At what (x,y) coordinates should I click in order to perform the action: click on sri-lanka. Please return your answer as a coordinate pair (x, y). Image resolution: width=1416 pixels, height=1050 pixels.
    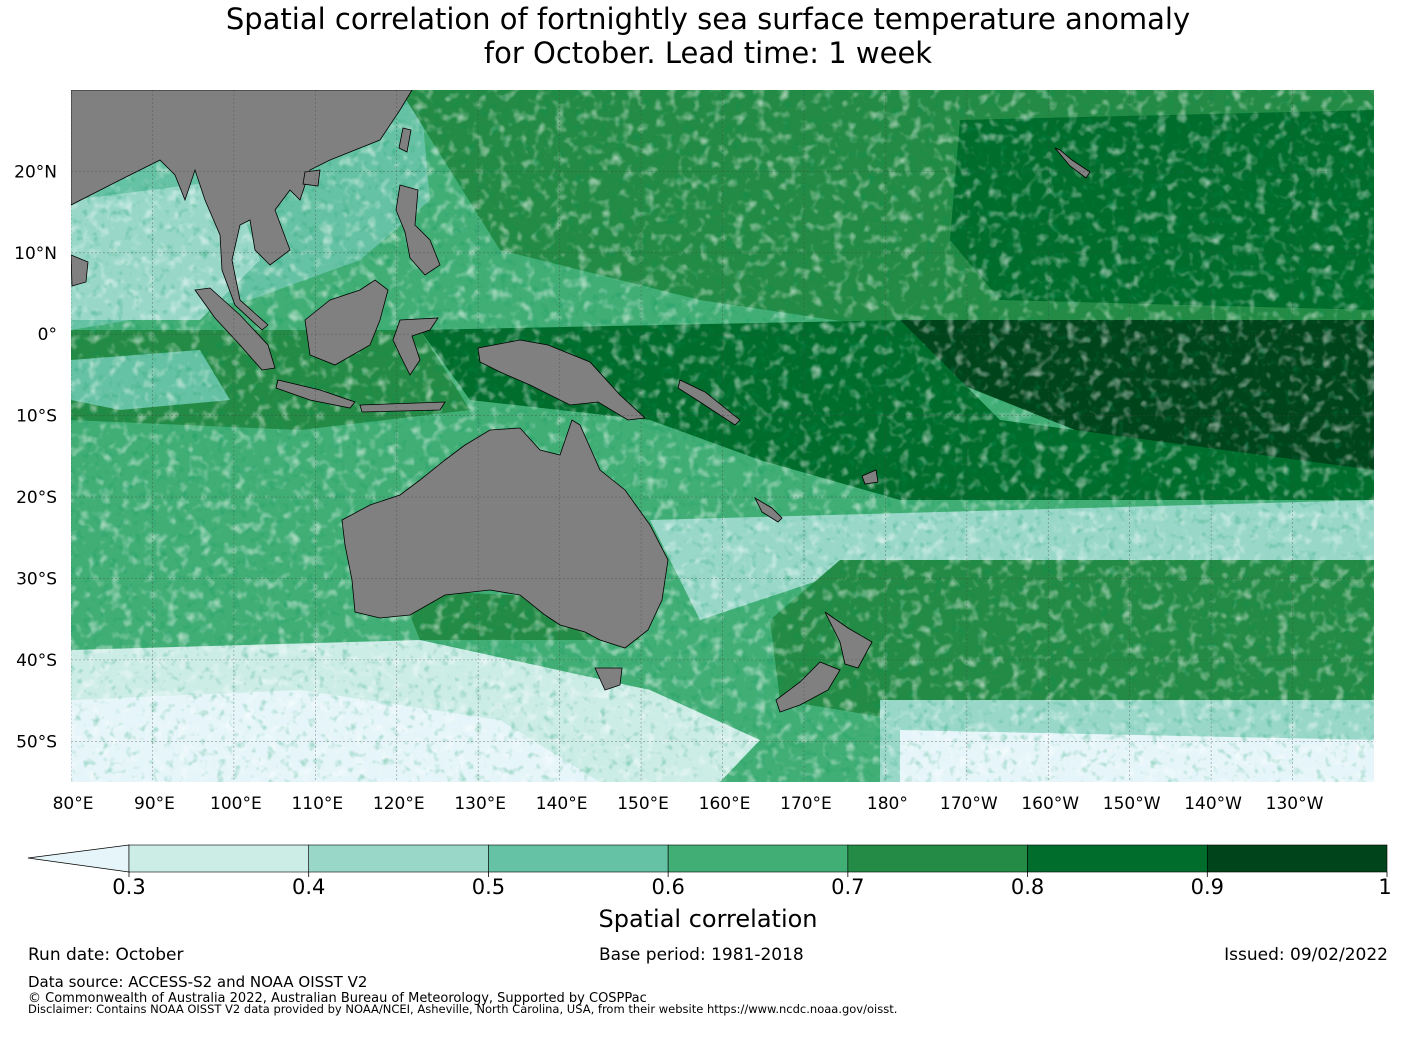
    Looking at the image, I should click on (80, 270).